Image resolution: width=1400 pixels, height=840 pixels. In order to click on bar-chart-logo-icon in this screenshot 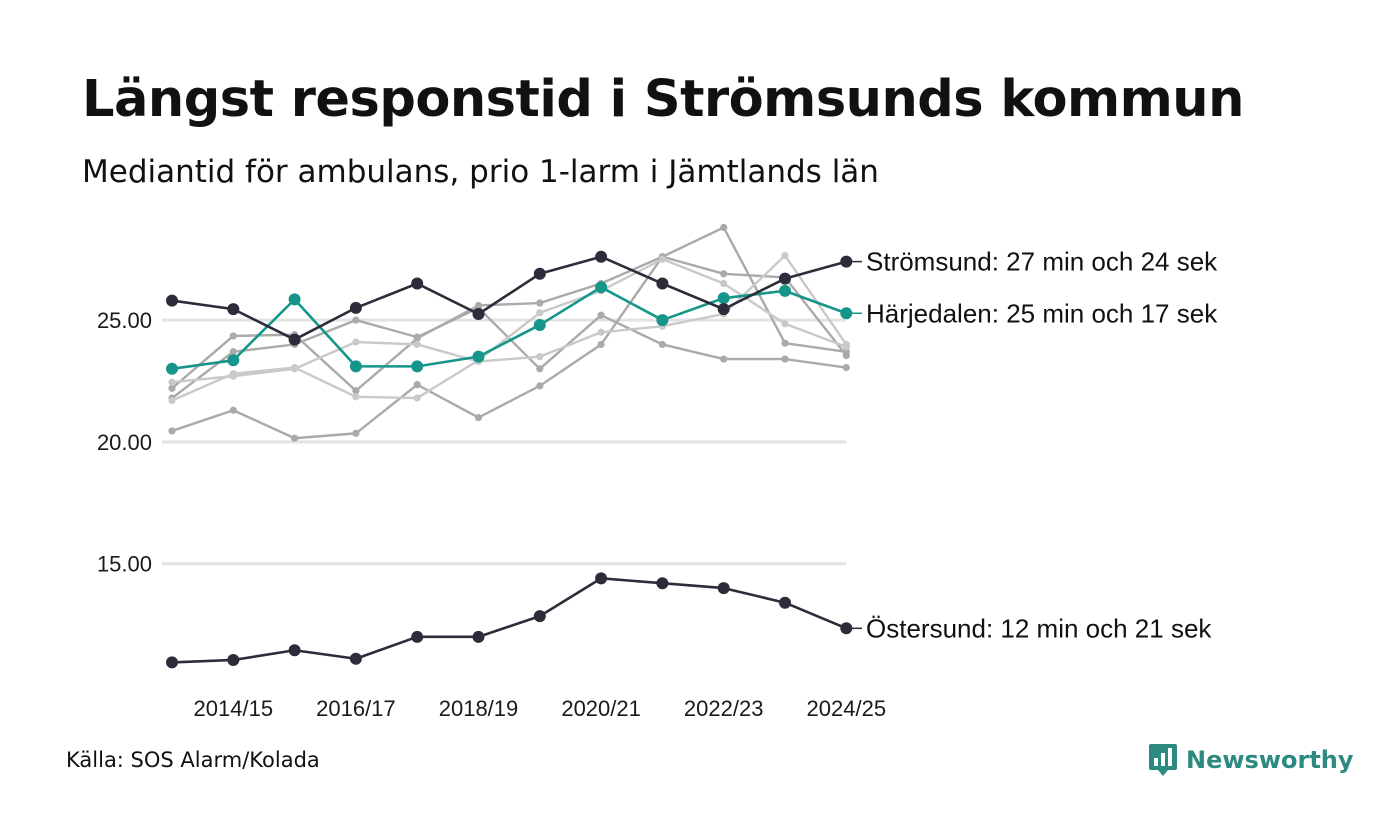, I will do `click(1163, 760)`.